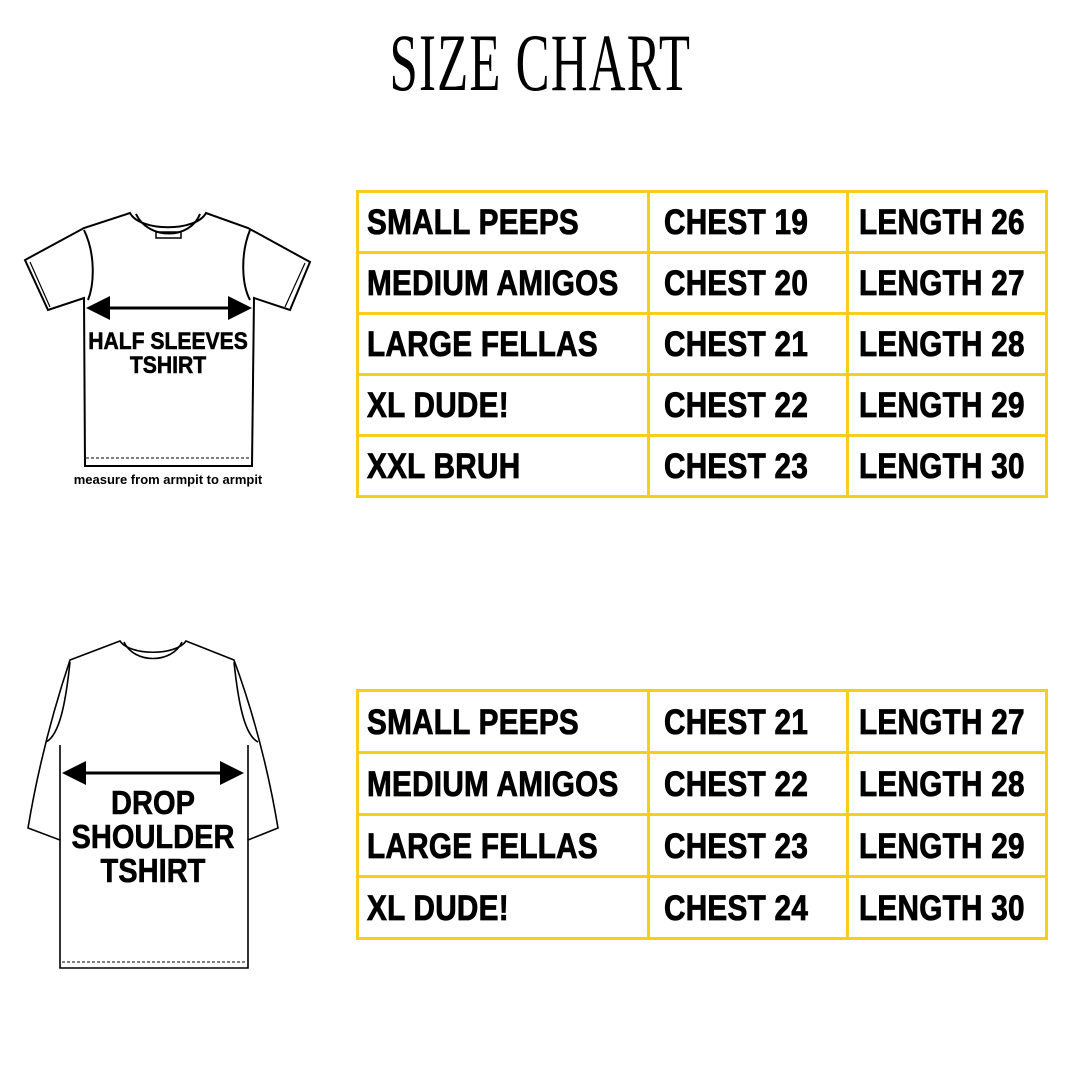 The image size is (1080, 1080). Describe the element at coordinates (735, 221) in the screenshot. I see `chest-text: CHEST 19` at that location.